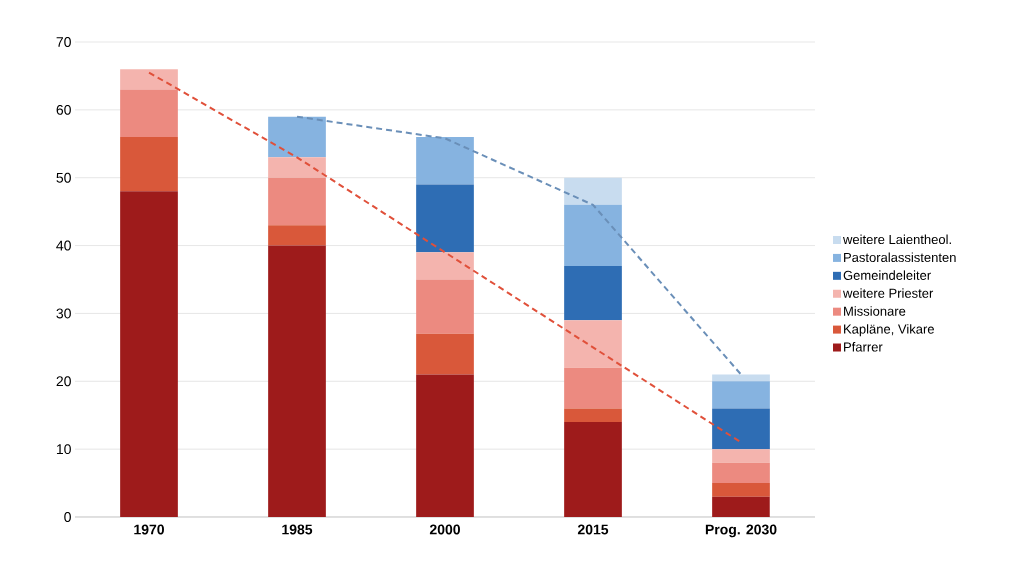 The width and height of the screenshot is (1023, 571). What do you see at coordinates (63, 42) in the screenshot?
I see `y-tick-label: 70` at bounding box center [63, 42].